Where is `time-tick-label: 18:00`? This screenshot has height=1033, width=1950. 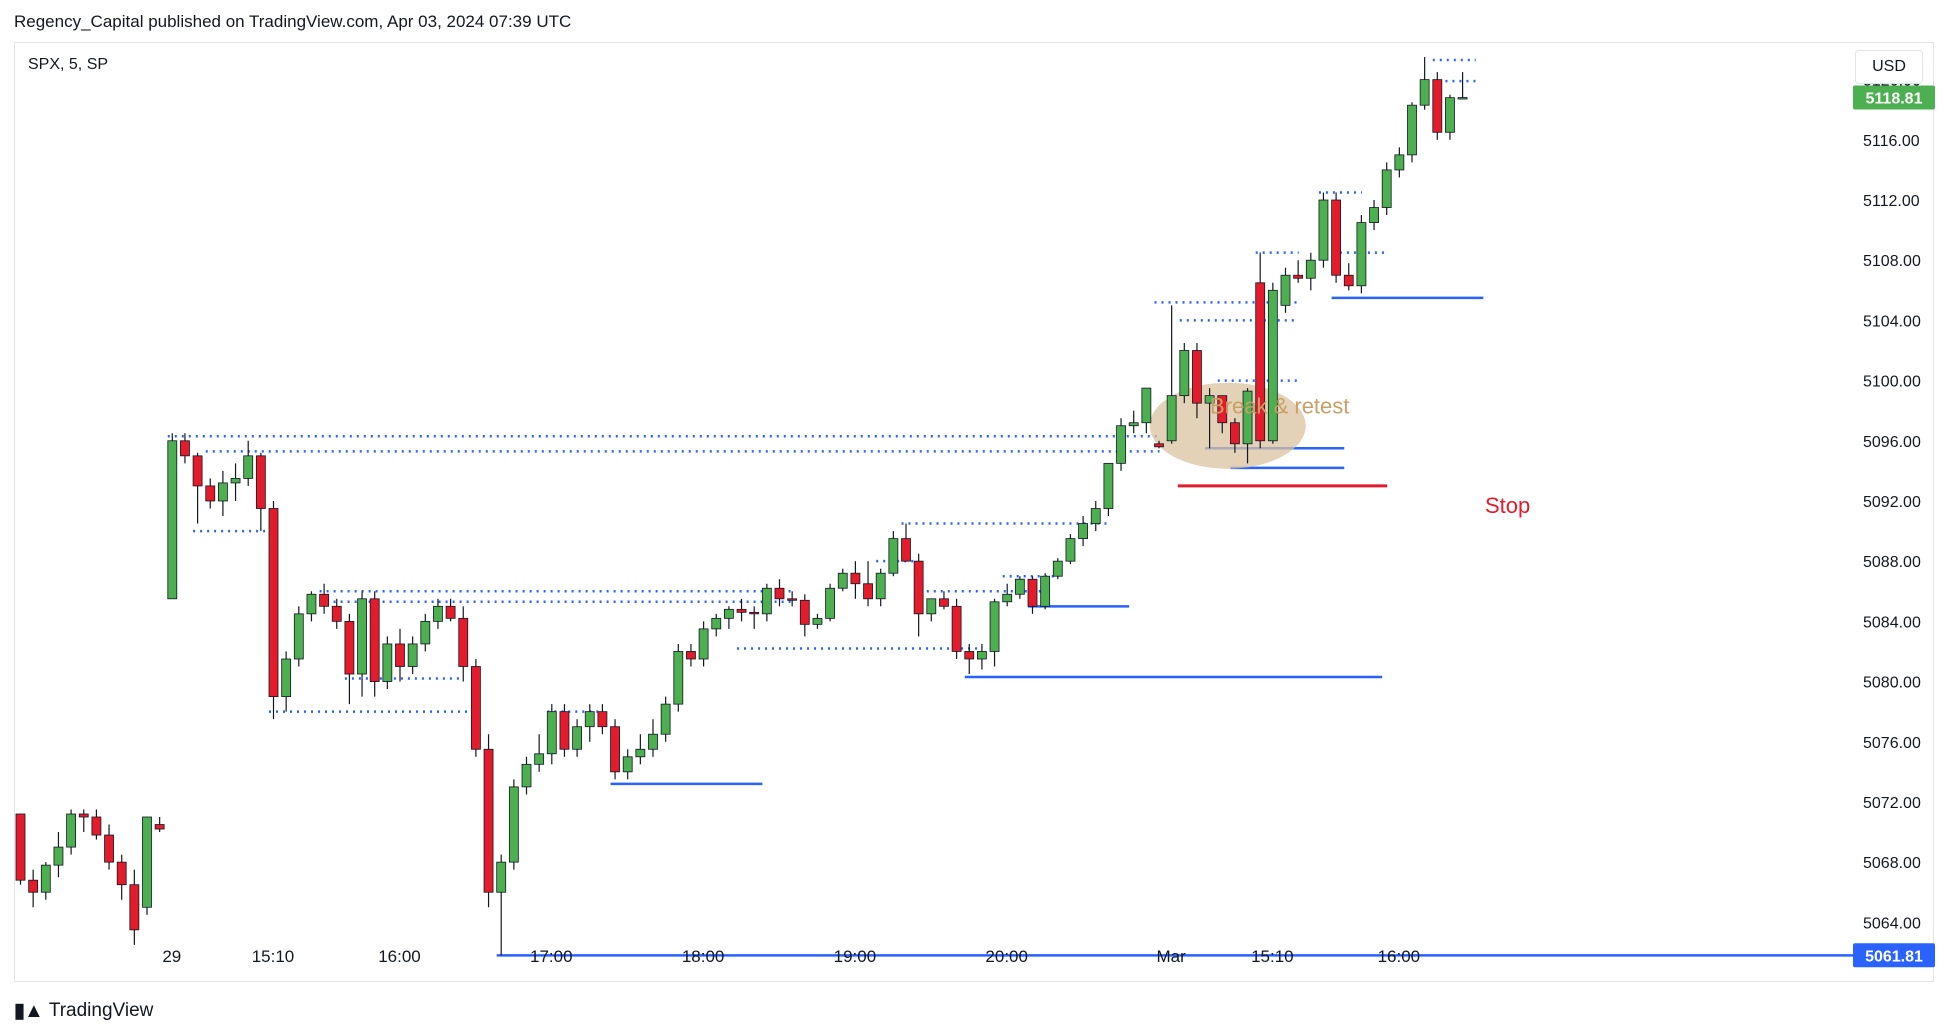
time-tick-label: 18:00 is located at coordinates (703, 956).